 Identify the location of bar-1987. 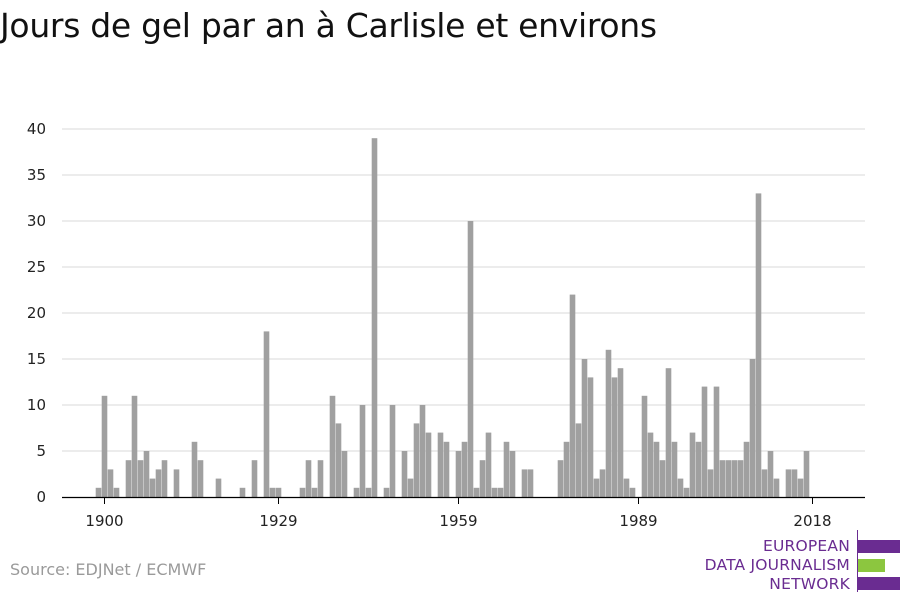
(626, 487).